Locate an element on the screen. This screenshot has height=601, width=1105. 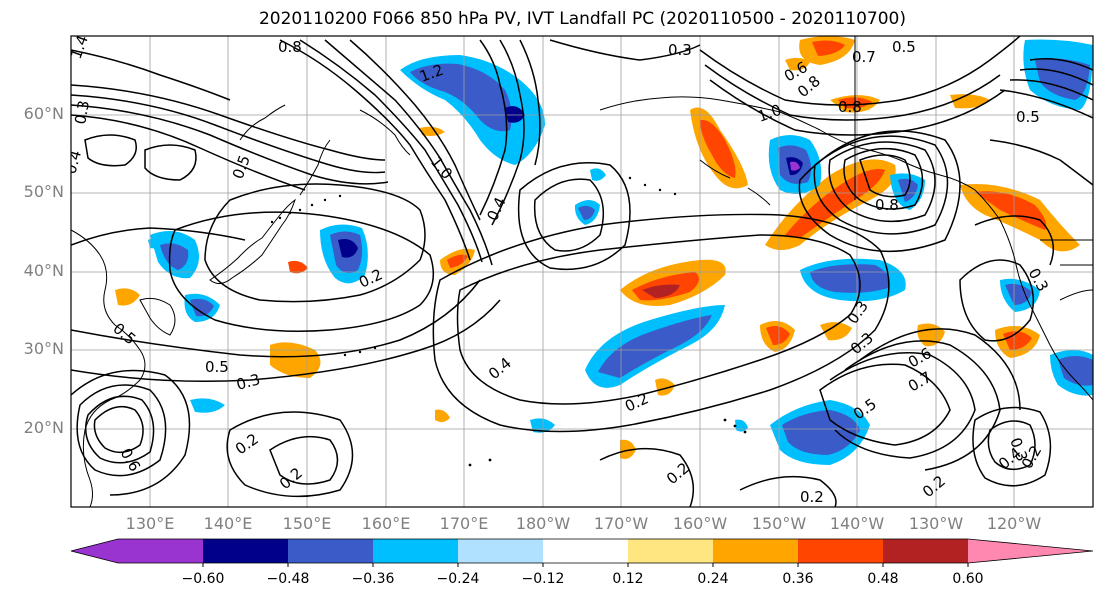
colorbar-outline is located at coordinates (582, 551).